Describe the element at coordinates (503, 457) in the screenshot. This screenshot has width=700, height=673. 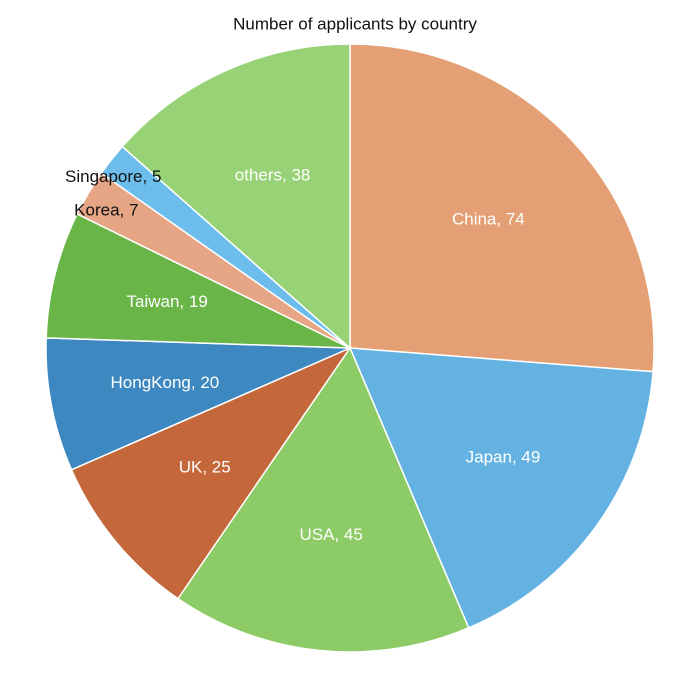
I see `data-label: Japan, 49` at that location.